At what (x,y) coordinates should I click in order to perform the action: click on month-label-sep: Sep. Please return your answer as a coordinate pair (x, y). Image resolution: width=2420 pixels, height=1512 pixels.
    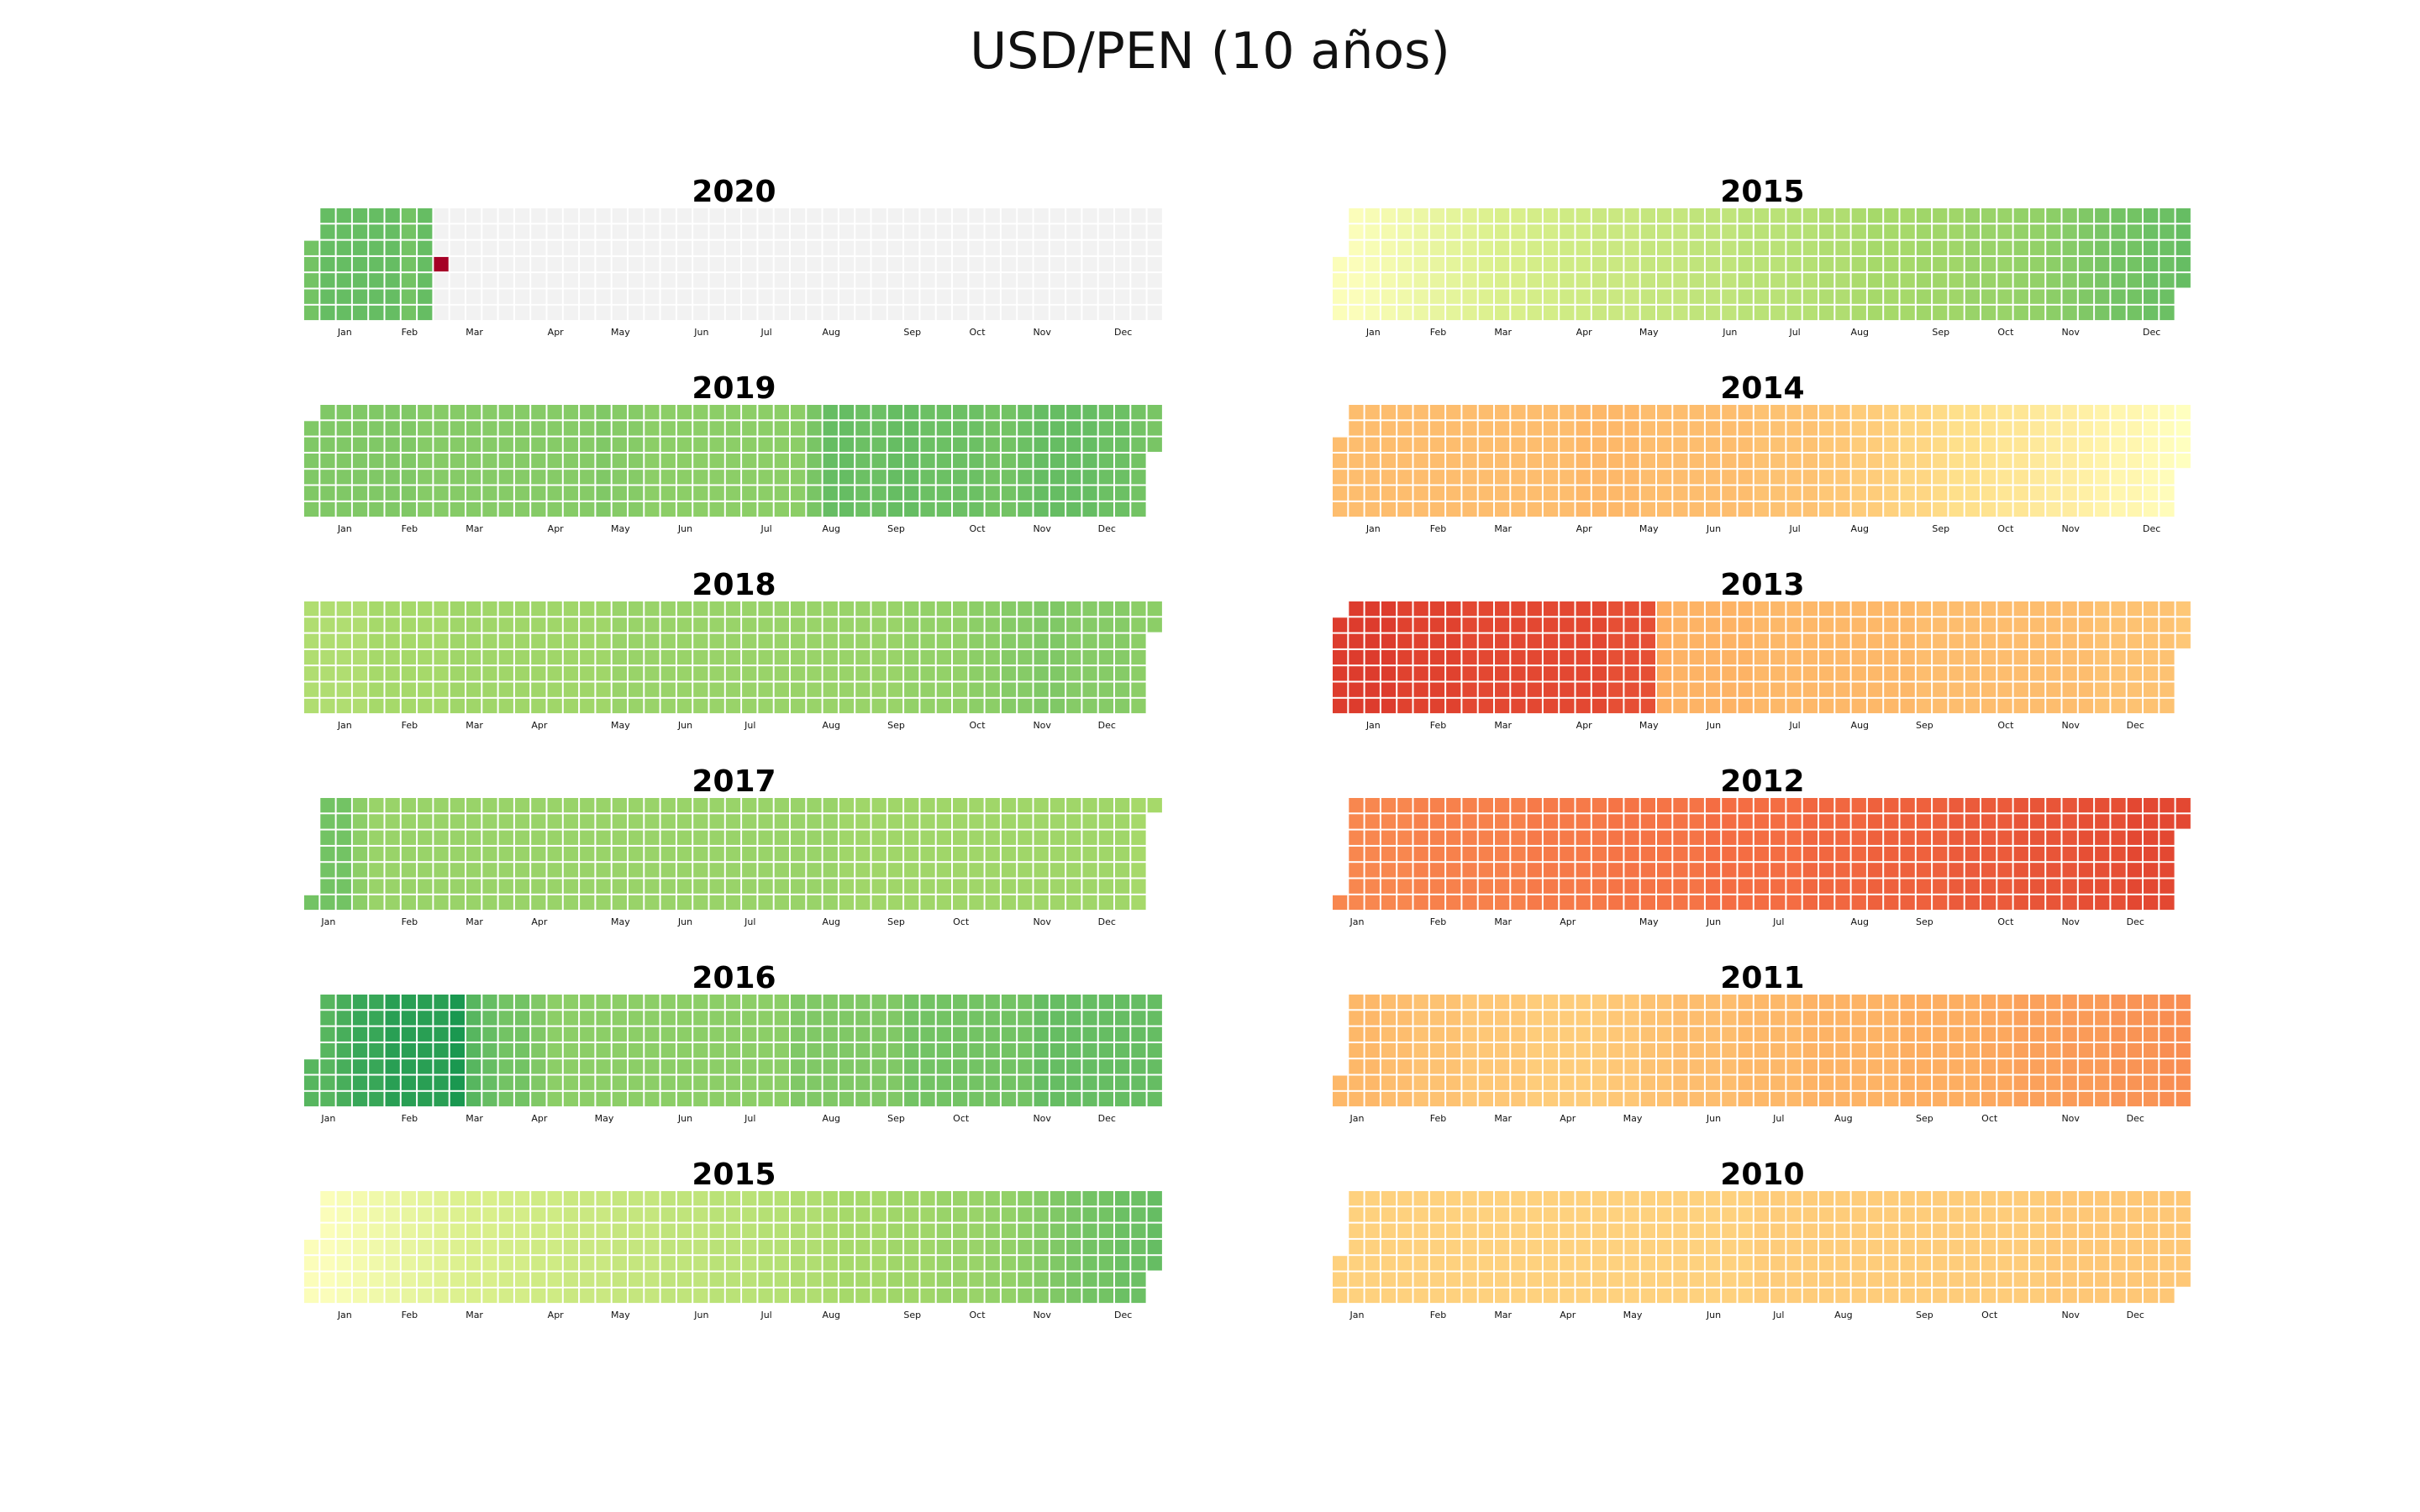
    Looking at the image, I should click on (896, 1118).